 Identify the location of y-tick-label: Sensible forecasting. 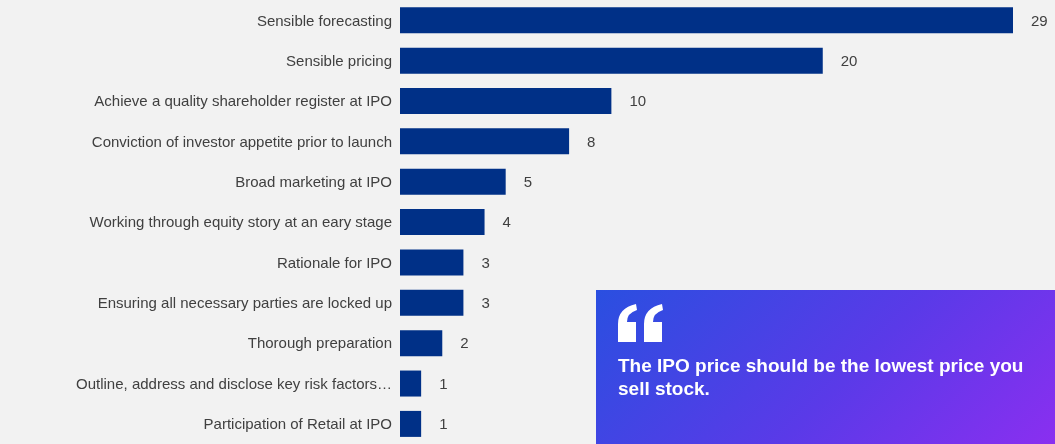
(324, 20).